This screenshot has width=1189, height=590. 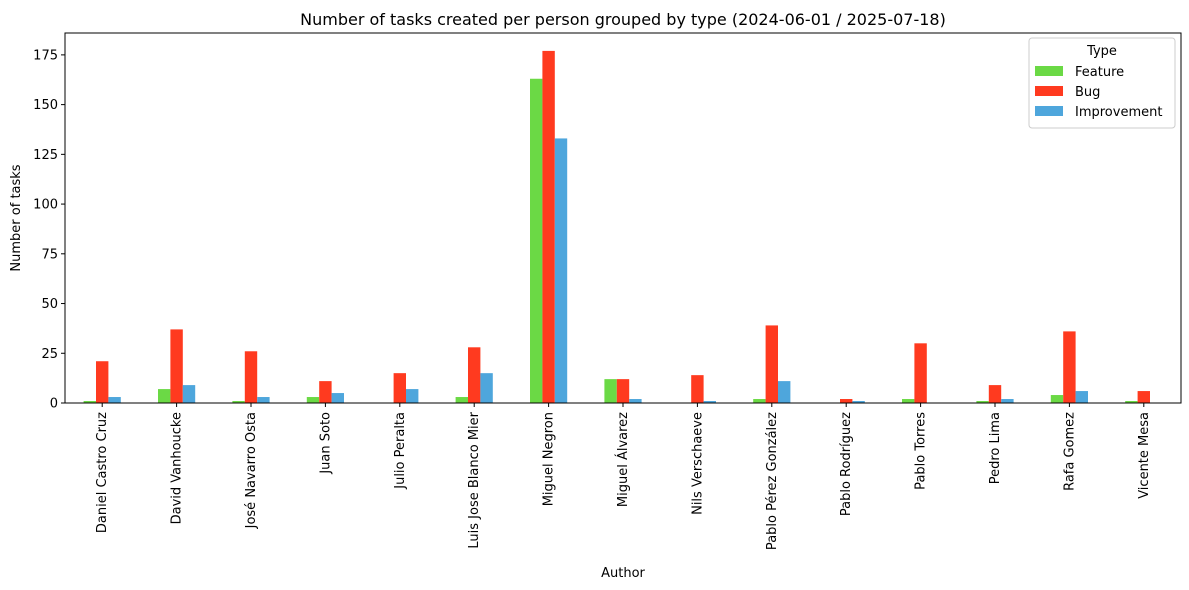 What do you see at coordinates (49, 304) in the screenshot?
I see `y-tick-label: 50` at bounding box center [49, 304].